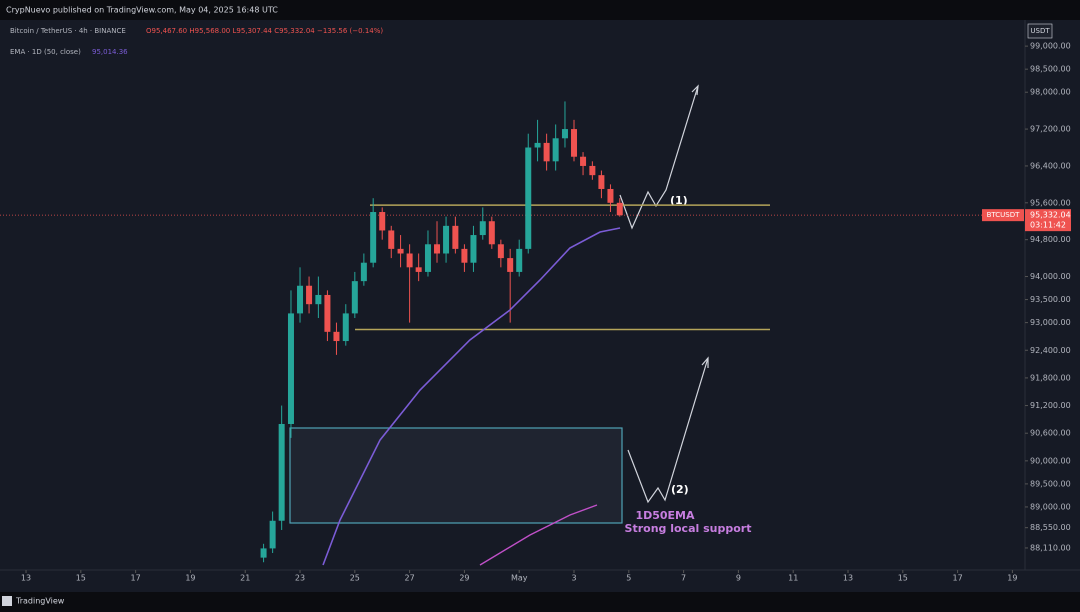 The height and width of the screenshot is (612, 1080). What do you see at coordinates (1050, 527) in the screenshot?
I see `y-tick-label: 88,550.00` at bounding box center [1050, 527].